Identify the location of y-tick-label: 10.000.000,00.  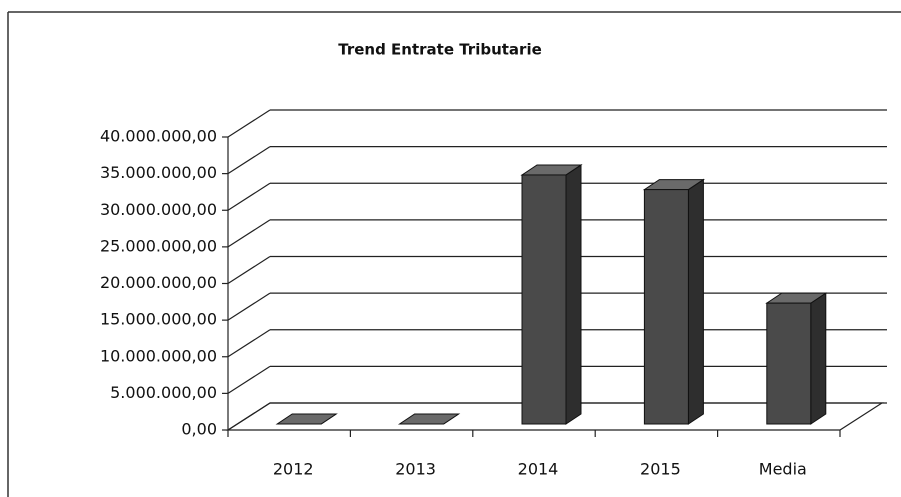
(158, 355).